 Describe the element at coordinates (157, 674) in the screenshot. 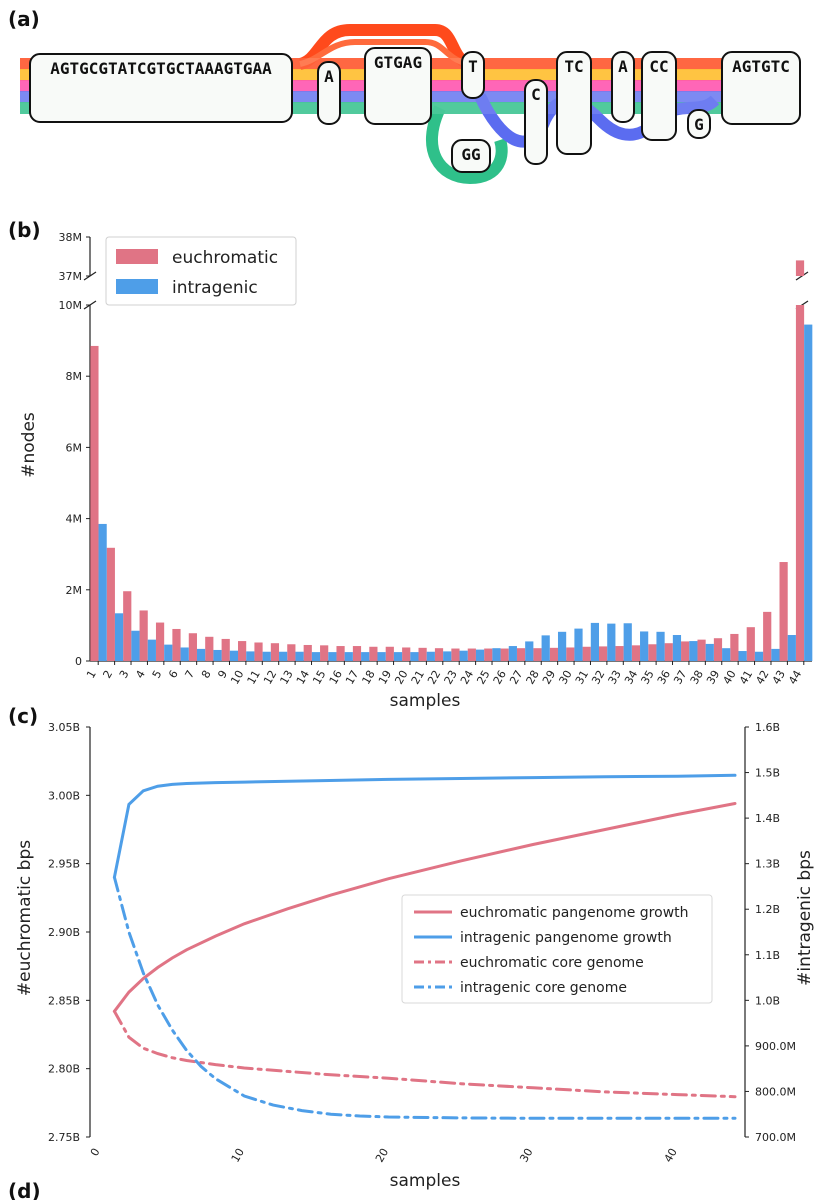

I see `x-tick-label: 5` at that location.